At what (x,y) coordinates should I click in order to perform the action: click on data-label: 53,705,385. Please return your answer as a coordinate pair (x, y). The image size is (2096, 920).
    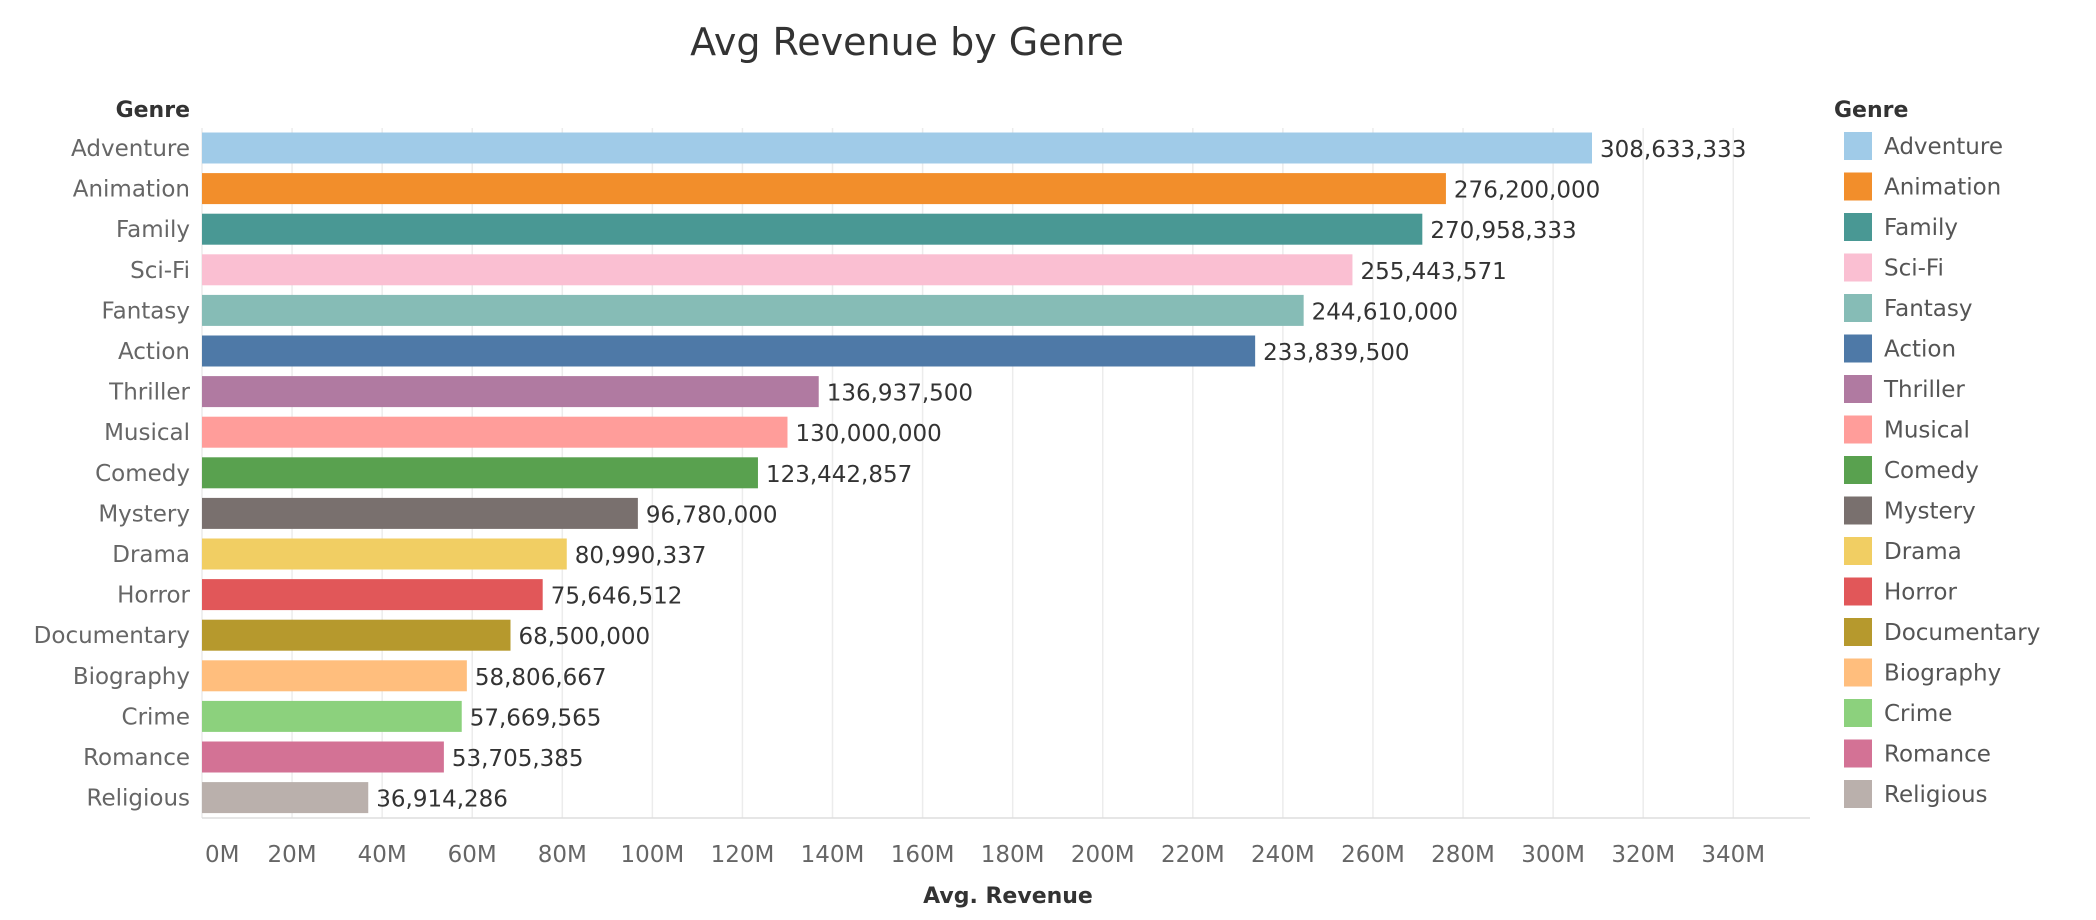
    Looking at the image, I should click on (518, 759).